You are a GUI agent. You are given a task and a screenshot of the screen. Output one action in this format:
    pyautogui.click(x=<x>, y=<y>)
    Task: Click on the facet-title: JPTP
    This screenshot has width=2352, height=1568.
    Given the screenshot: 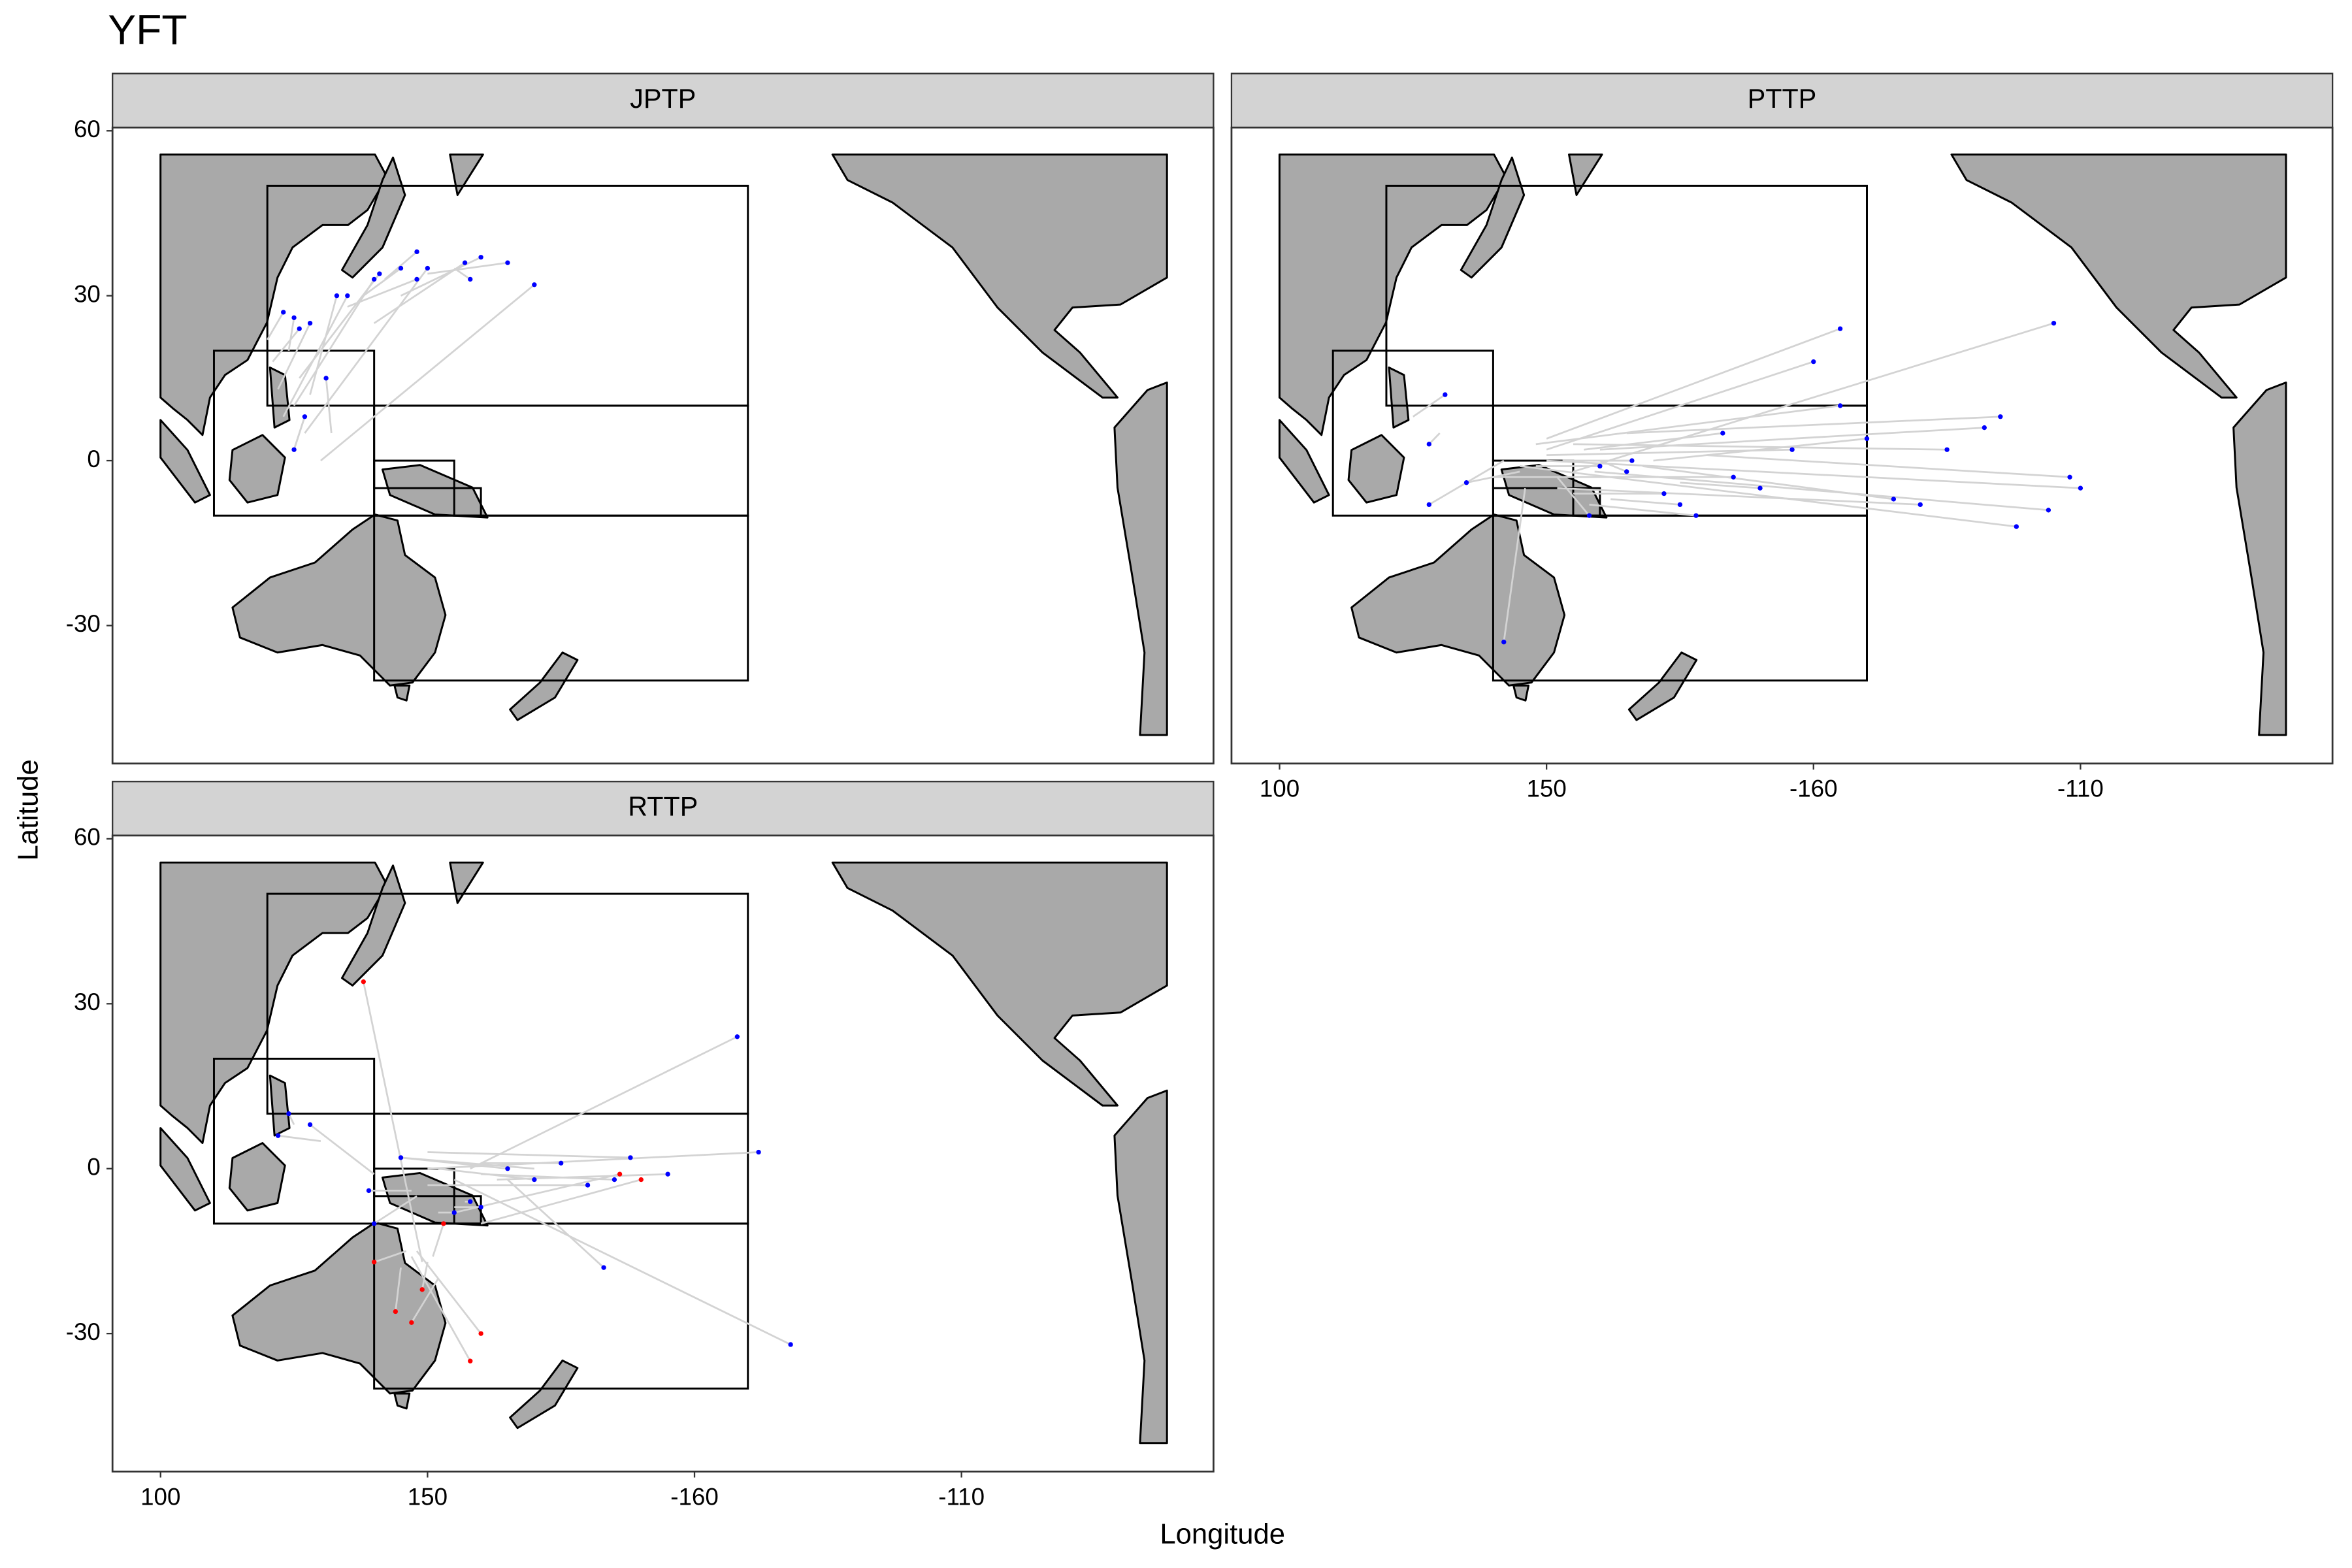 What is the action you would take?
    pyautogui.click(x=663, y=99)
    